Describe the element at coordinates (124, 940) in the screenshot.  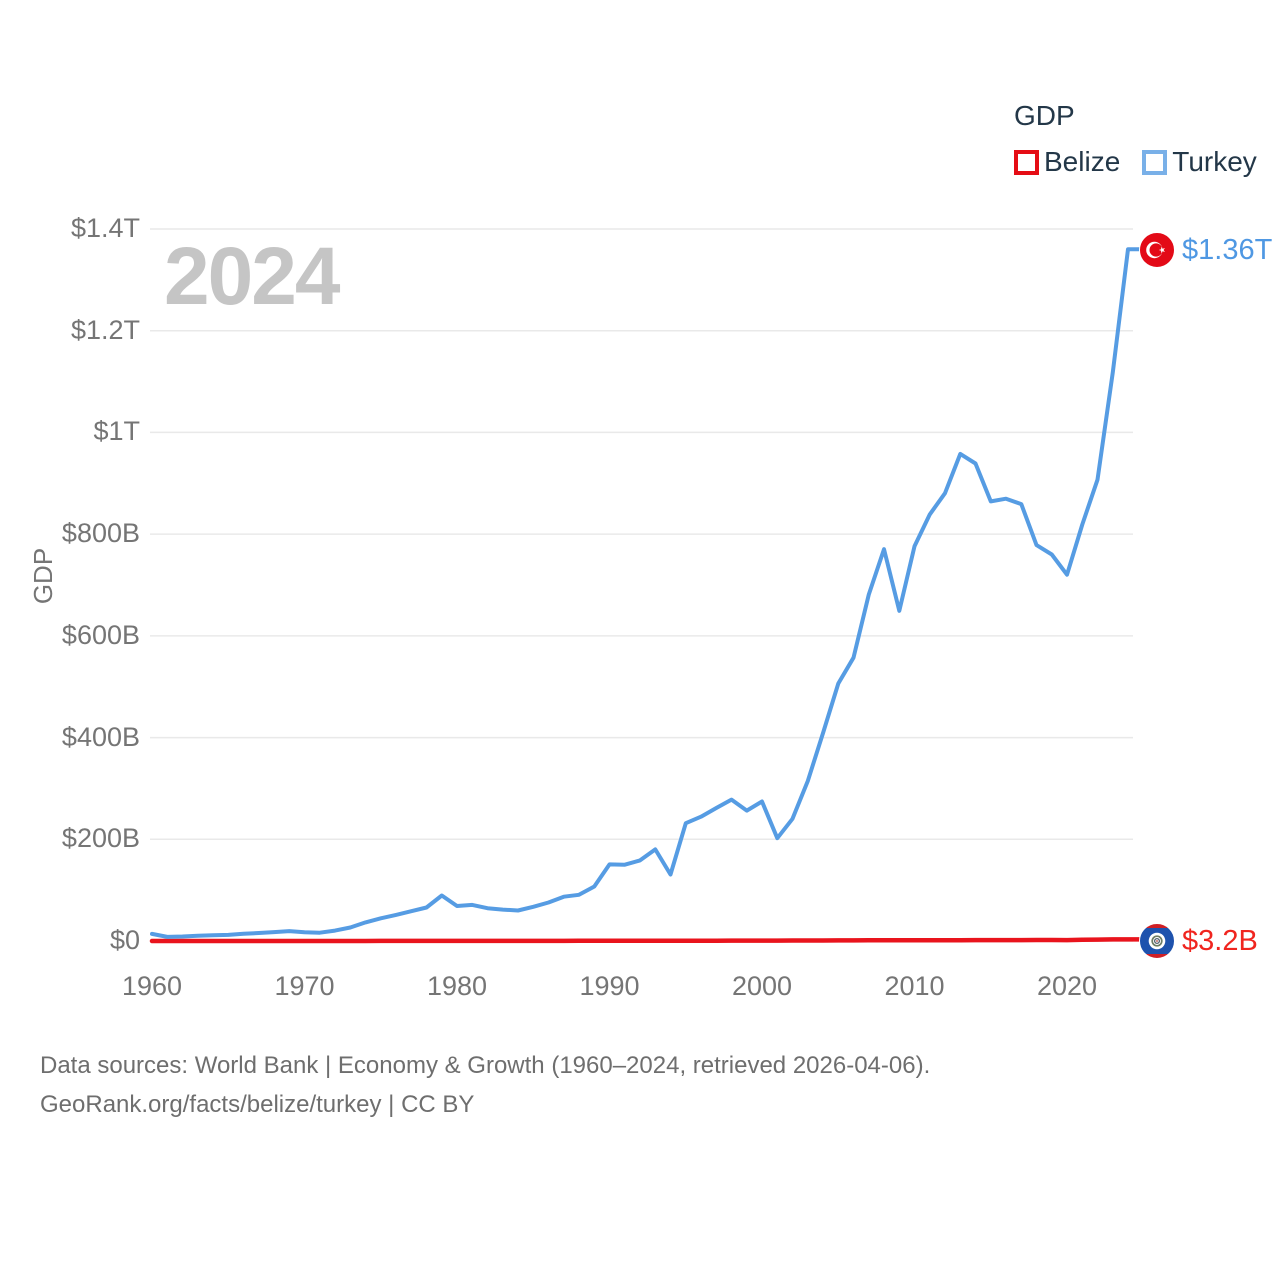
I see `y-tick-label: $0` at that location.